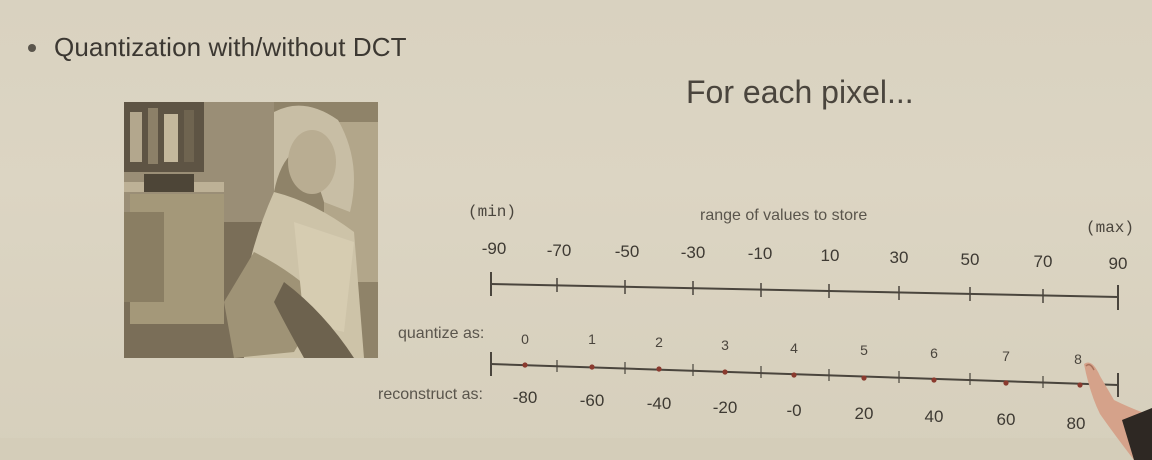 Image resolution: width=1152 pixels, height=460 pixels. Describe the element at coordinates (1078, 359) in the screenshot. I see `quantize-value: 8` at that location.